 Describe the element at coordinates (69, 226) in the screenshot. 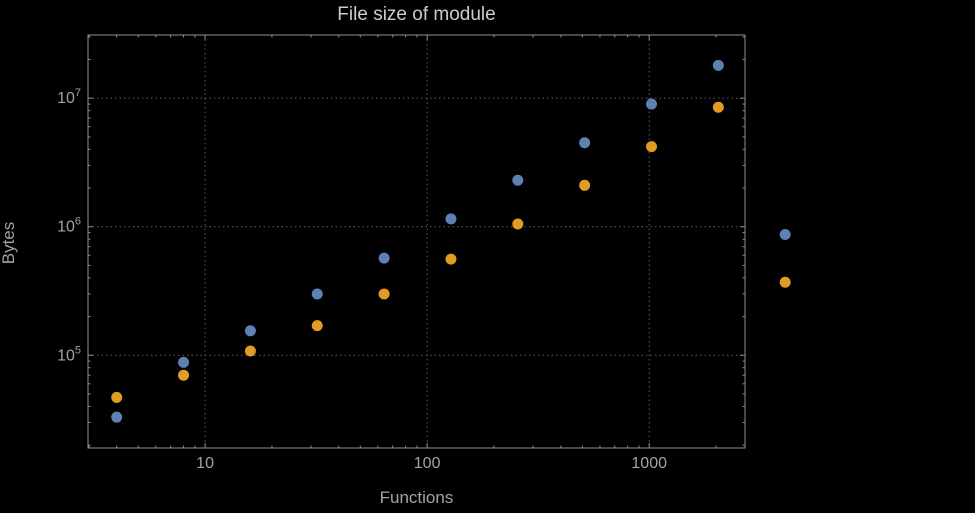

I see `y-tick-label: 10⁶` at that location.